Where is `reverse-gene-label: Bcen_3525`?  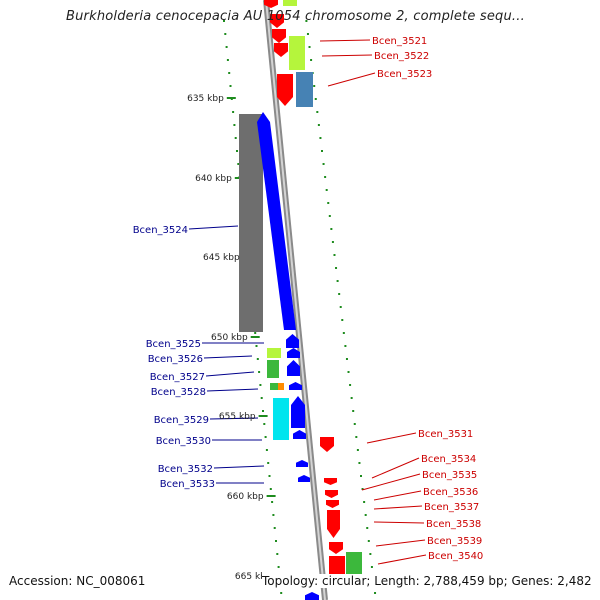
reverse-gene-label: Bcen_3525 is located at coordinates (173, 344).